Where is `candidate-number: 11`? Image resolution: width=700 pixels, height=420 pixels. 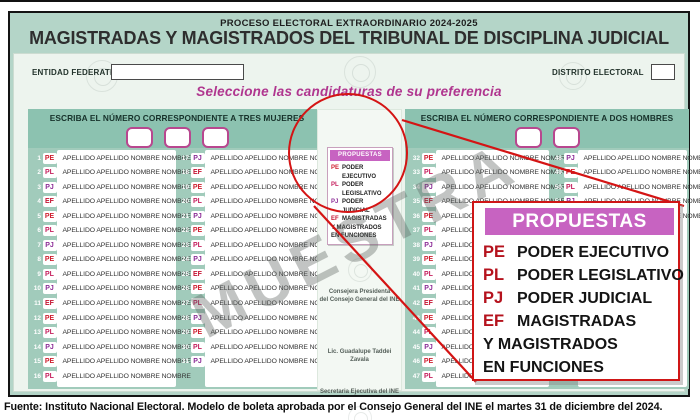
candidate-number: 11 is located at coordinates (37, 303).